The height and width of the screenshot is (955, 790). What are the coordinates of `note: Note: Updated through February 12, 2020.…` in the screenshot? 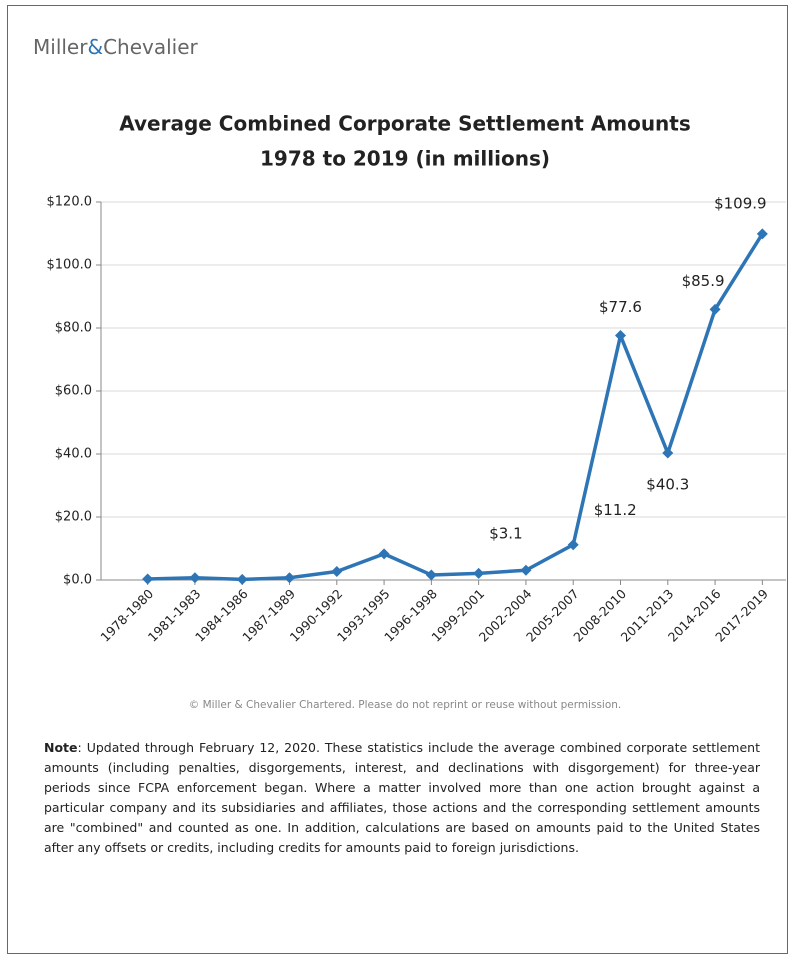 It's located at (402, 798).